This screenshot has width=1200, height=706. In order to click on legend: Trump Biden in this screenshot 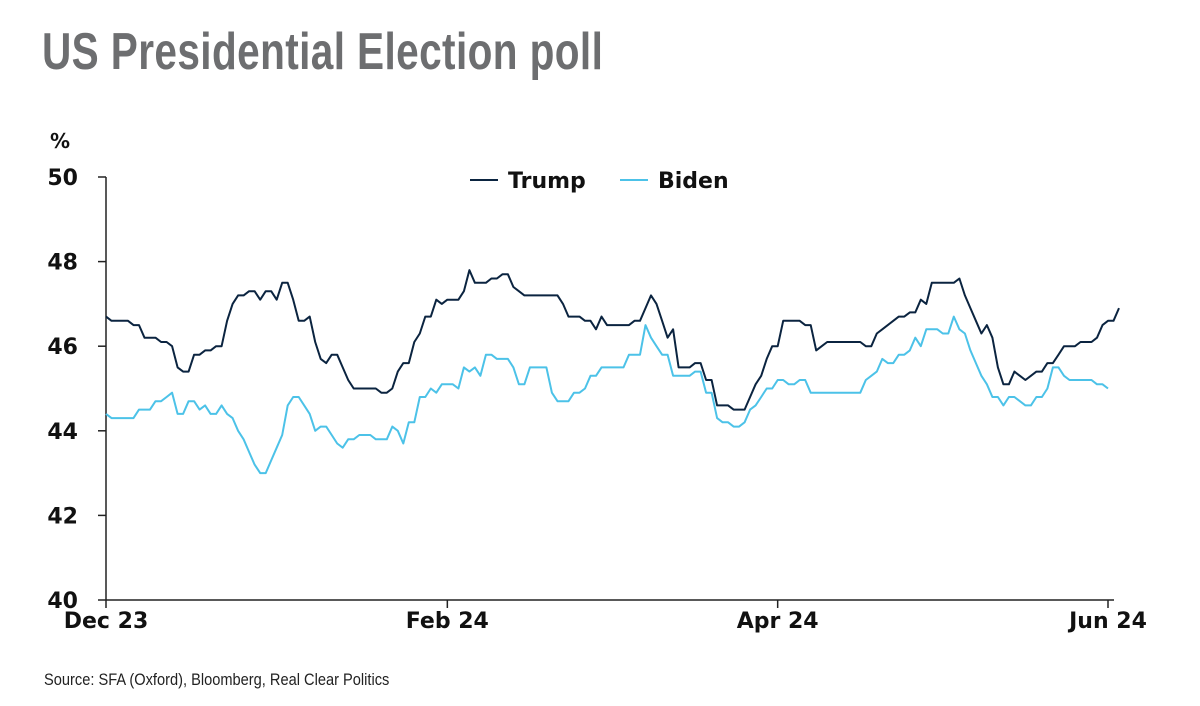, I will do `click(599, 181)`.